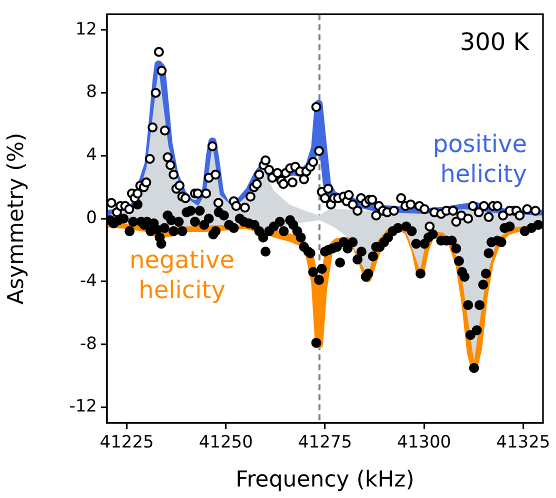  Describe the element at coordinates (91, 218) in the screenshot. I see `y-tick-label: 0` at that location.